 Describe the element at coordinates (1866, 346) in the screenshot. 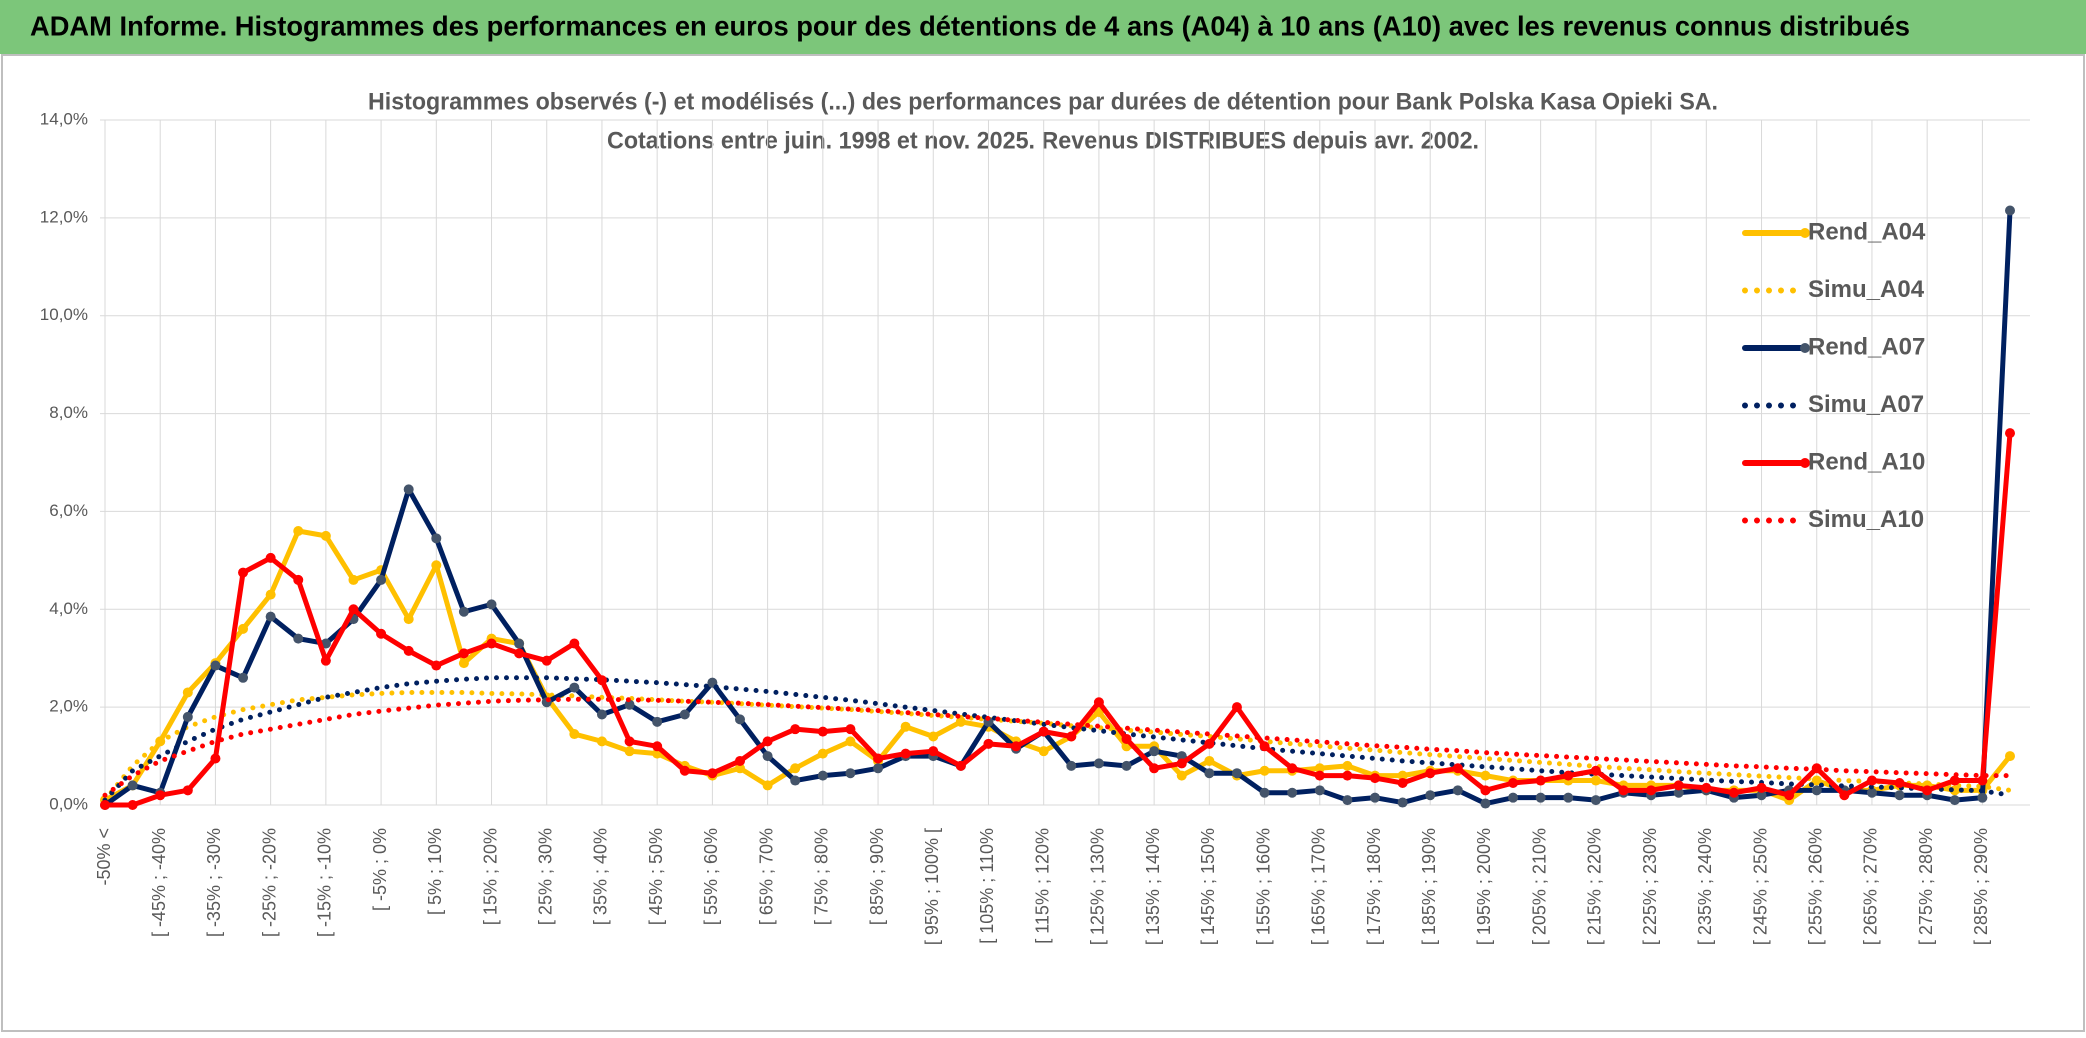

I see `legend-label: Rend_A07` at that location.